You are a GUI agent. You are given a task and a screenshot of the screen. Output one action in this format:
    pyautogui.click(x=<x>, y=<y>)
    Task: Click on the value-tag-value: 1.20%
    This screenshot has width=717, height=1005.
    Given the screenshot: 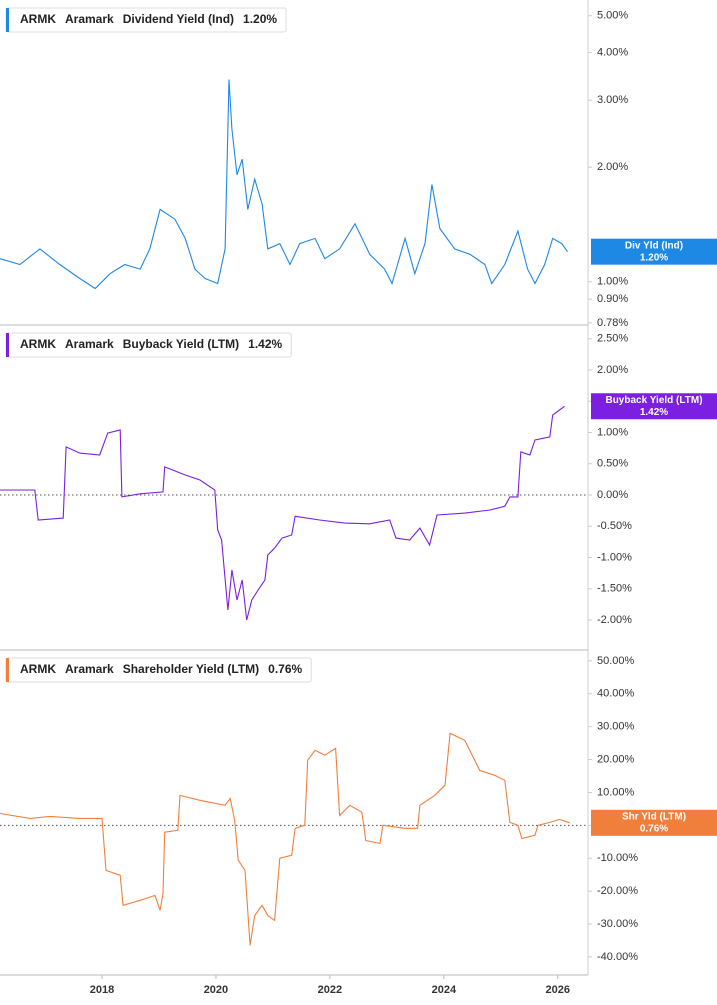 What is the action you would take?
    pyautogui.click(x=654, y=257)
    